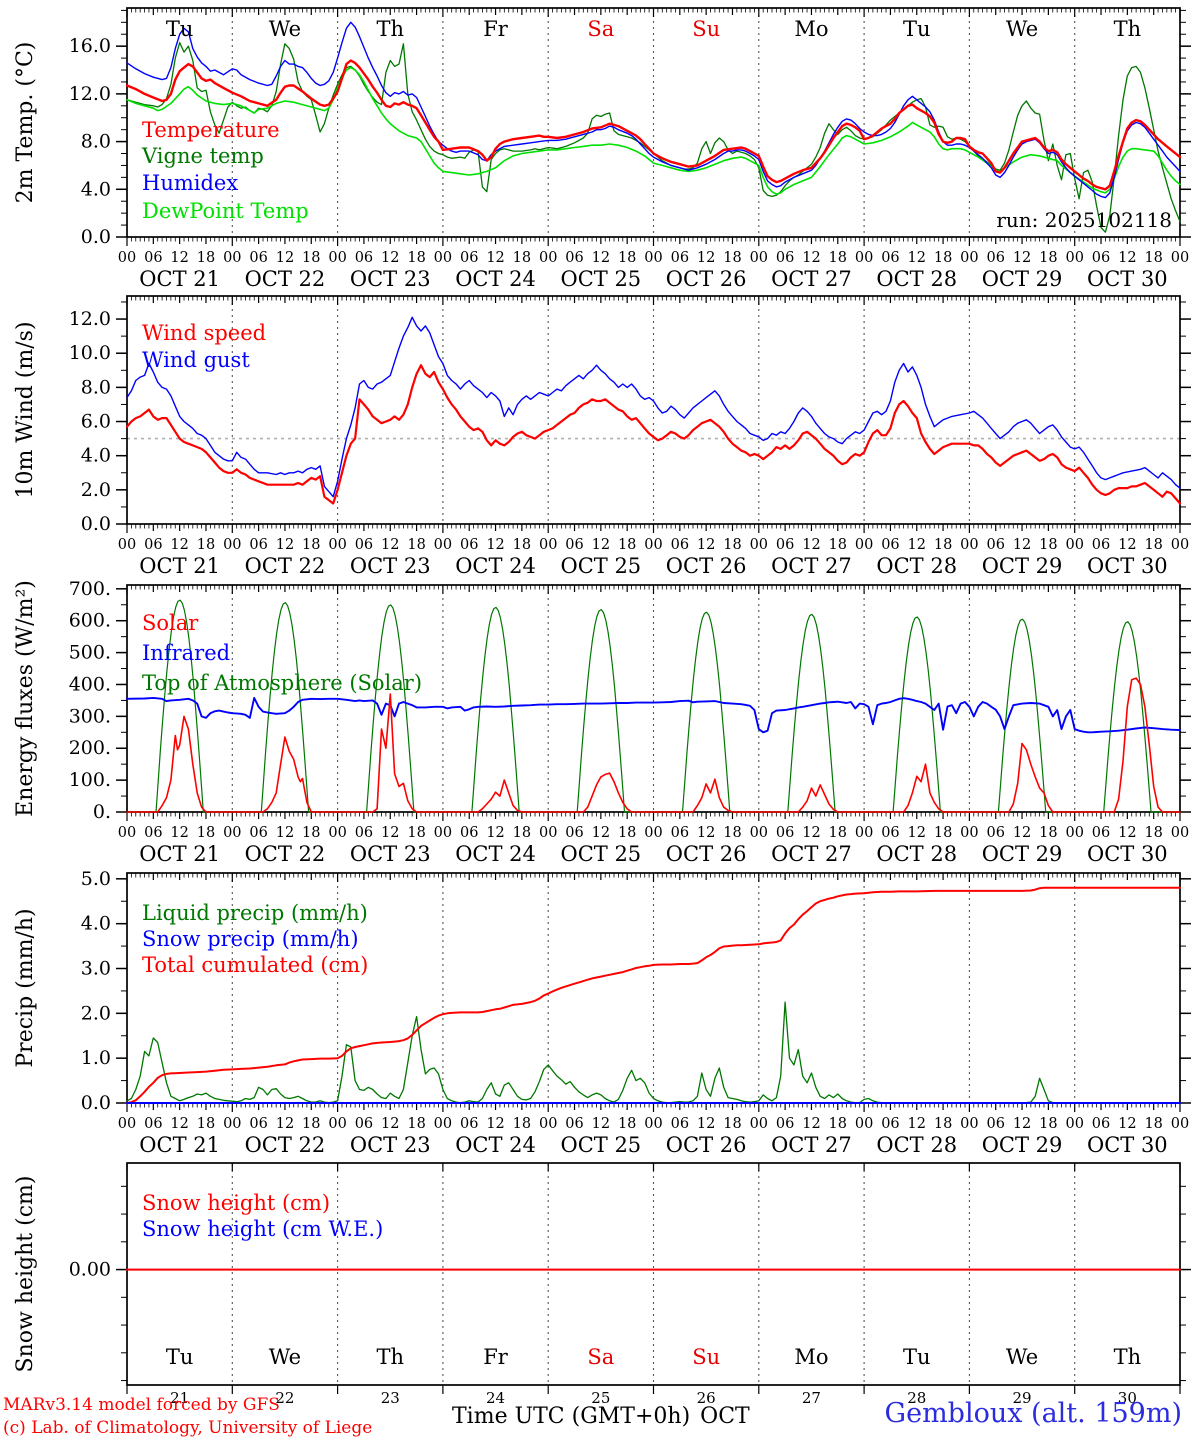  What do you see at coordinates (190, 183) in the screenshot?
I see `legend-humidex: Humidex` at bounding box center [190, 183].